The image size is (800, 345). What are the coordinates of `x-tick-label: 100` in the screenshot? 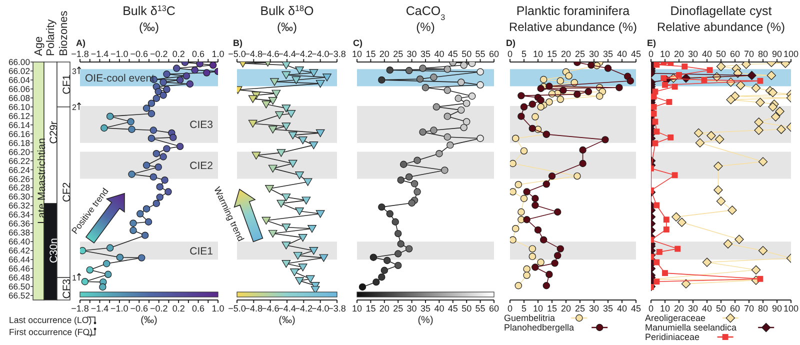 It's located at (791, 54).